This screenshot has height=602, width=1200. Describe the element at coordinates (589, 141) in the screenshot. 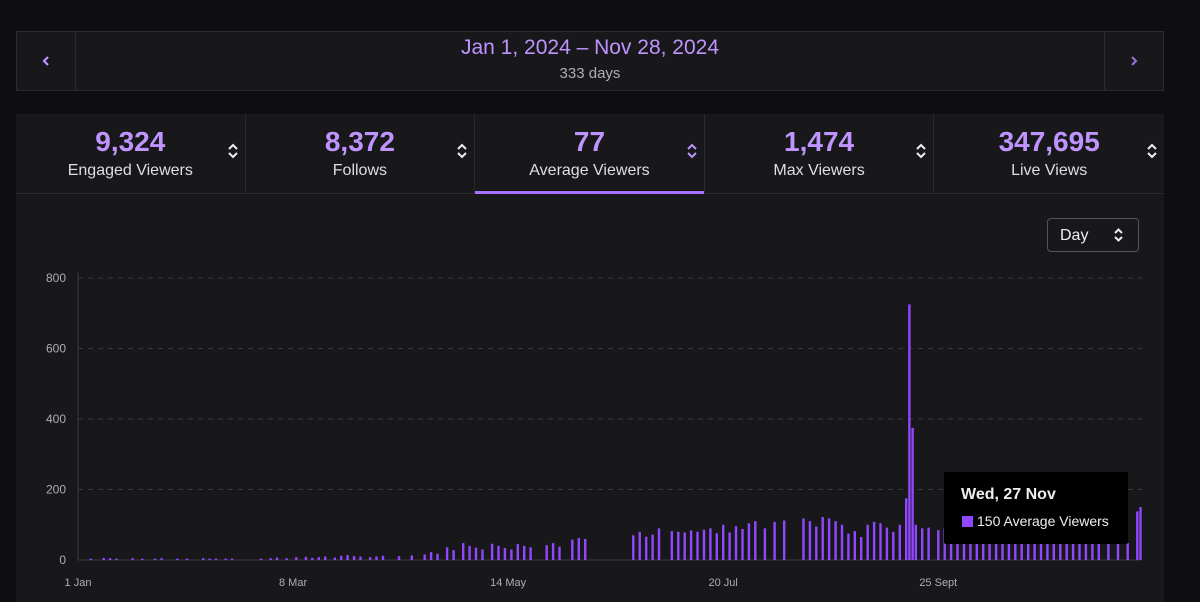

I see `stat-value: 77` at that location.